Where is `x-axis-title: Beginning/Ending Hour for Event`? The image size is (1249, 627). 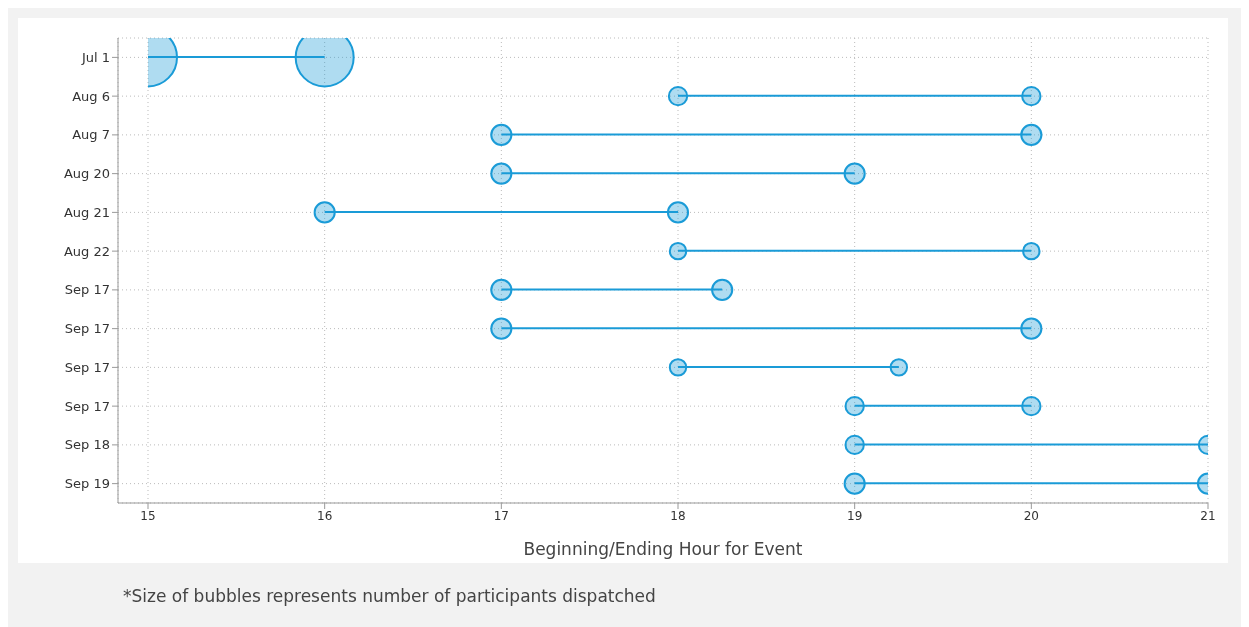 x-axis-title: Beginning/Ending Hour for Event is located at coordinates (663, 549).